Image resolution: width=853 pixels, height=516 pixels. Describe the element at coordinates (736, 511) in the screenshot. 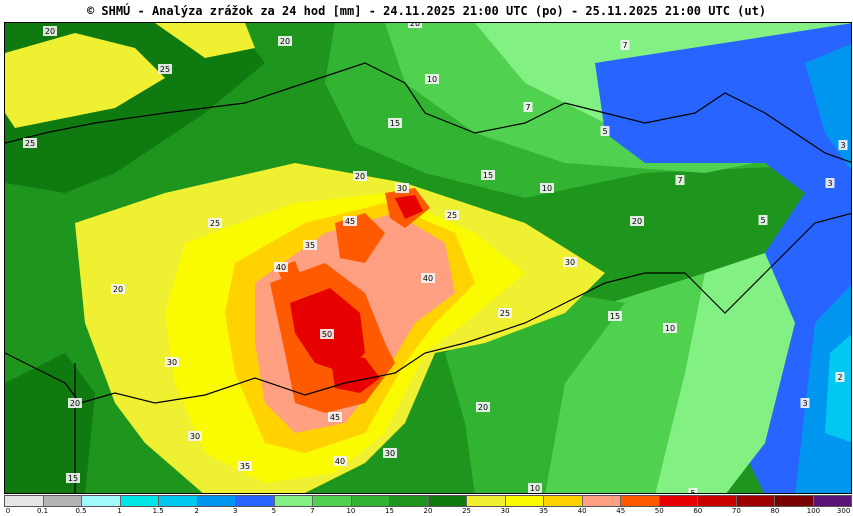

I see `legend-tick-label: 70` at that location.